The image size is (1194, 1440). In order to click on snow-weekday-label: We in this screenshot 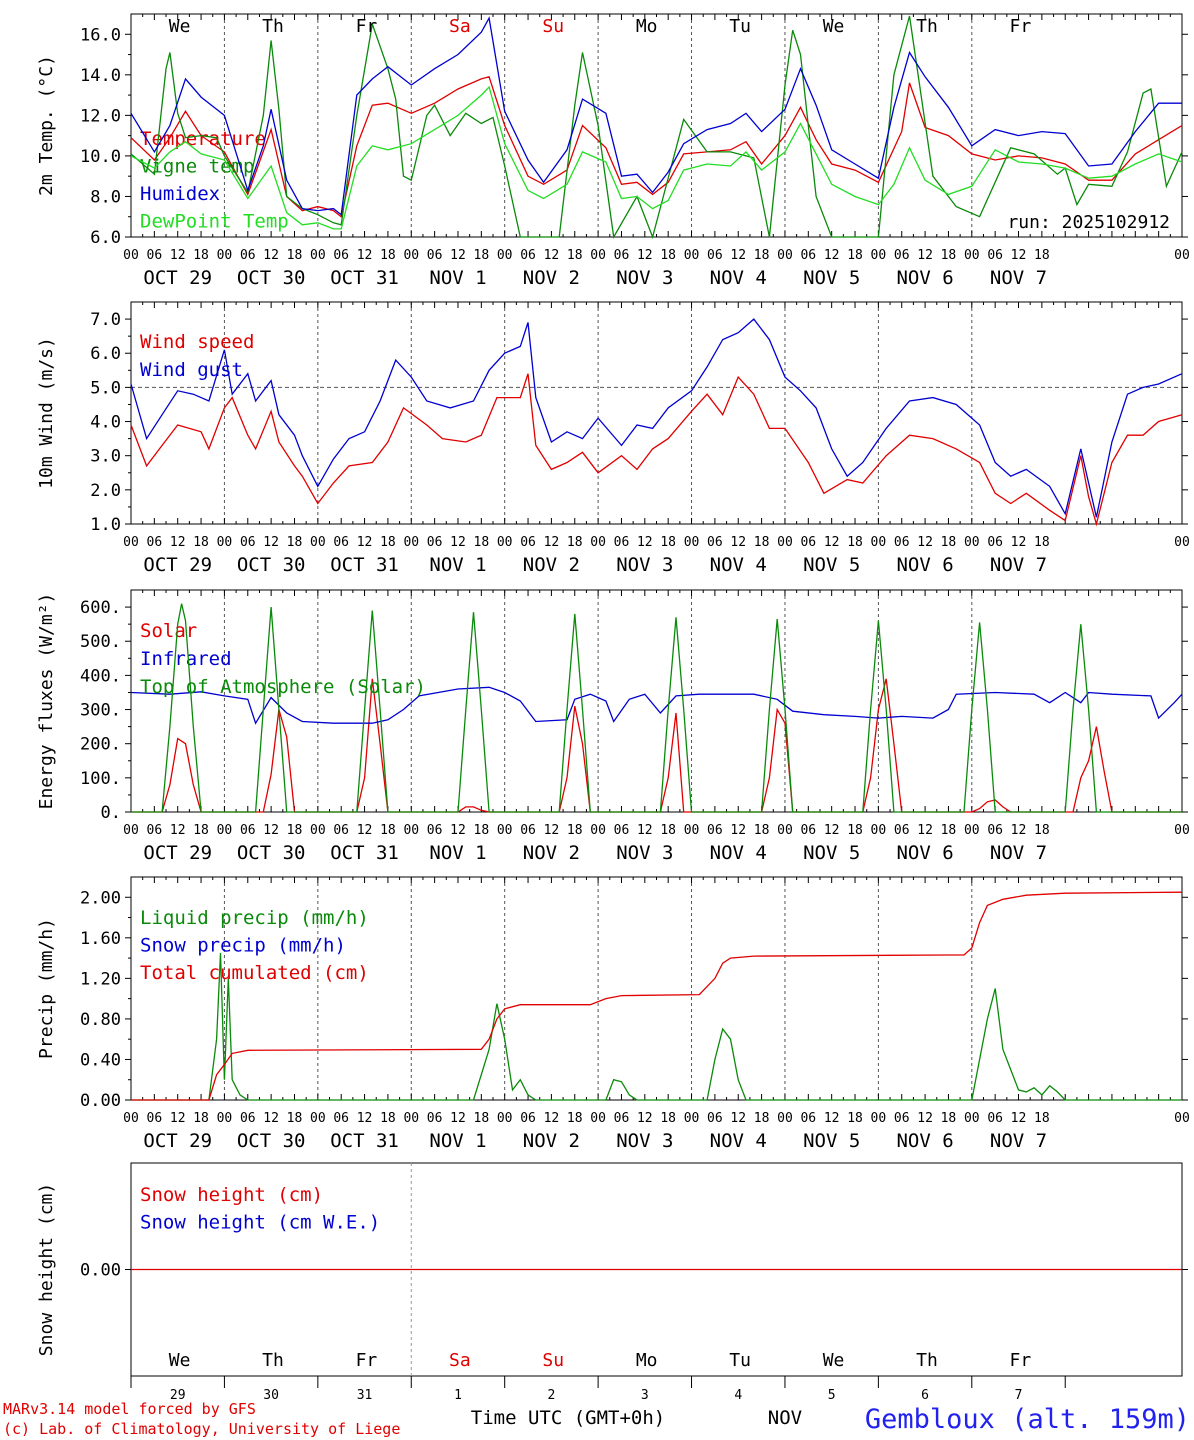, I will do `click(834, 1360)`.